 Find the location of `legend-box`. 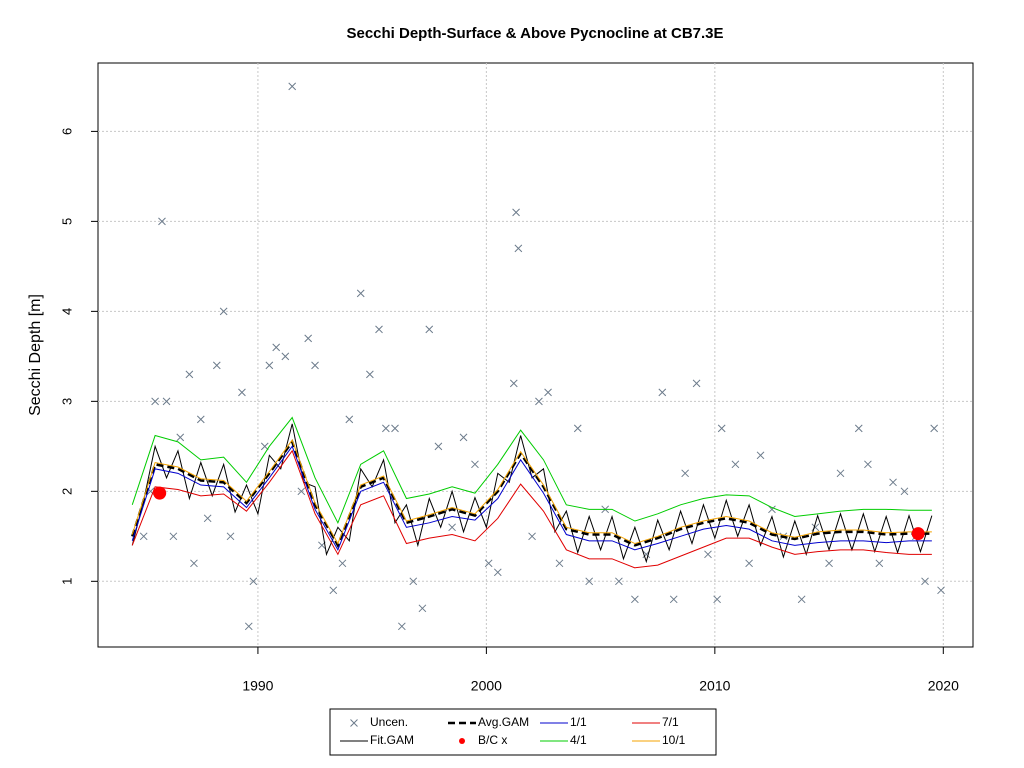

legend-box is located at coordinates (523, 732).